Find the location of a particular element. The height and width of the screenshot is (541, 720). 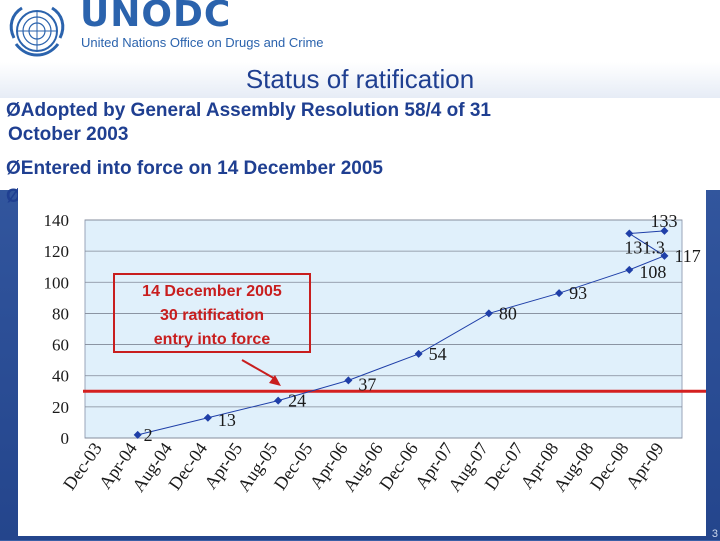

data-label: 37 is located at coordinates (367, 384).